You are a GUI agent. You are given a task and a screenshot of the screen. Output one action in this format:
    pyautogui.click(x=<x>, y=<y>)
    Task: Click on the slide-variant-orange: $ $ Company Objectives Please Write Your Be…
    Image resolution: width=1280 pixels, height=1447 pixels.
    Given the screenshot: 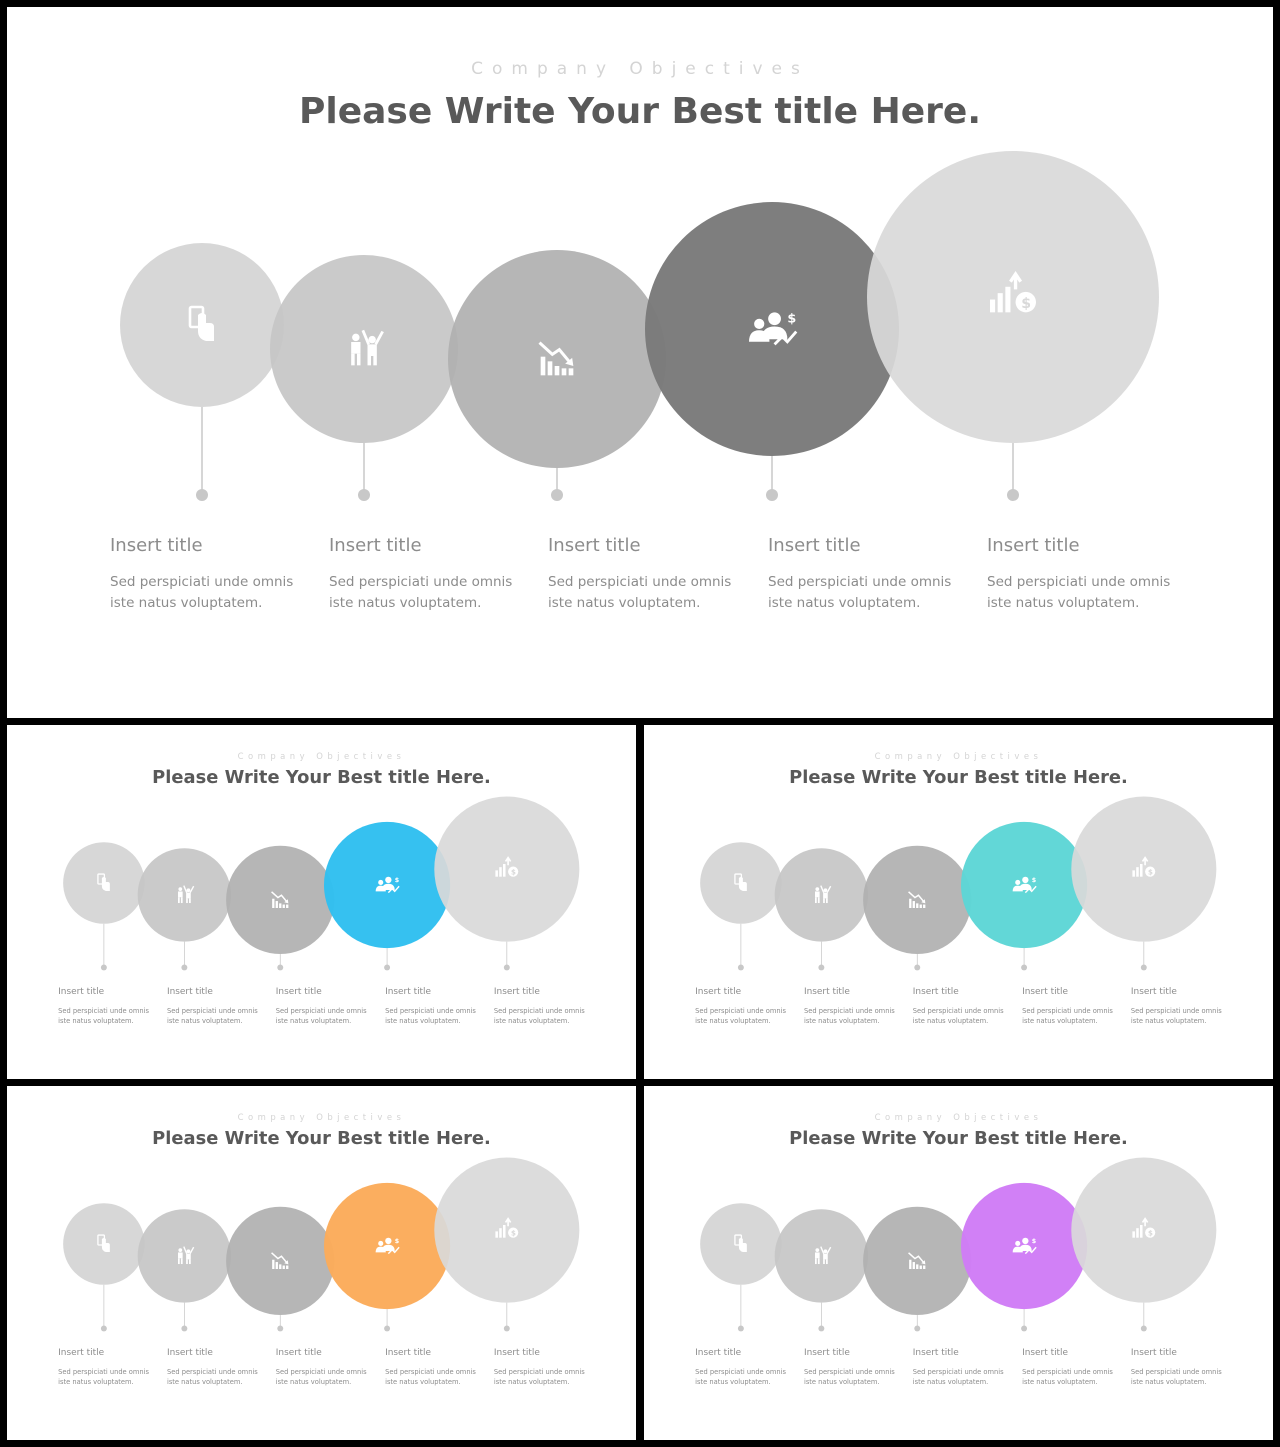 What is the action you would take?
    pyautogui.click(x=321, y=1263)
    